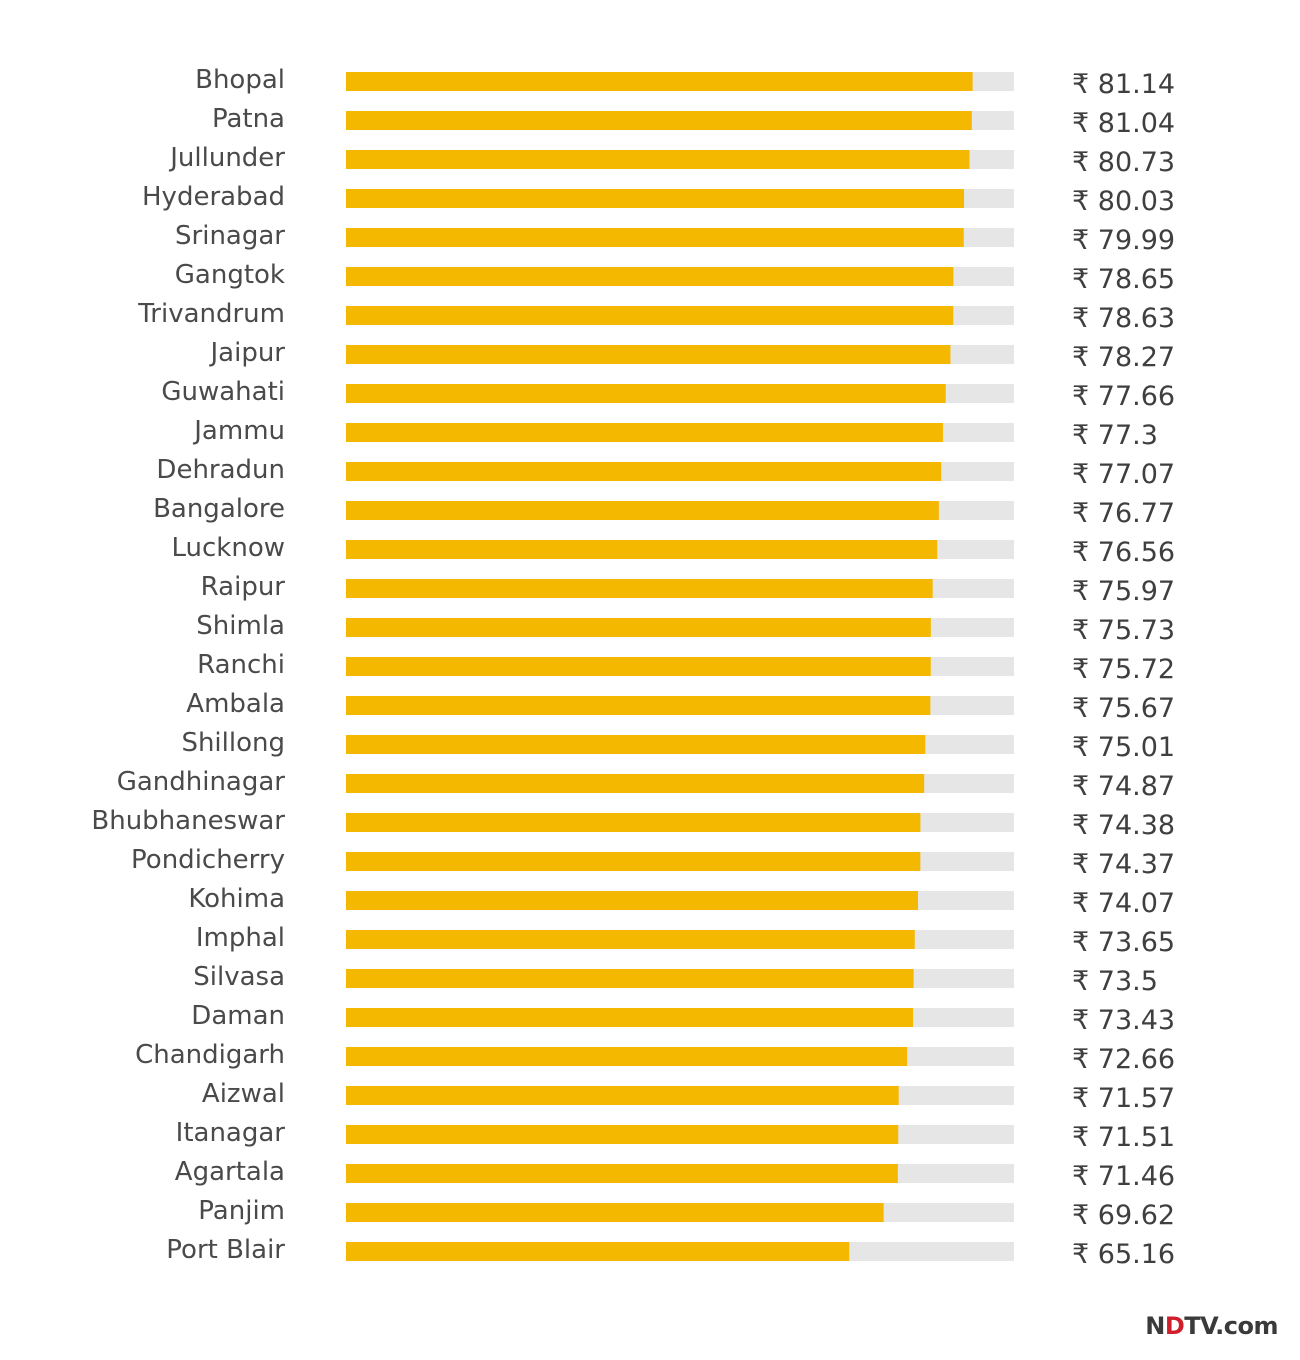 The image size is (1300, 1360). I want to click on value-label: ₹ 76.56, so click(1123, 552).